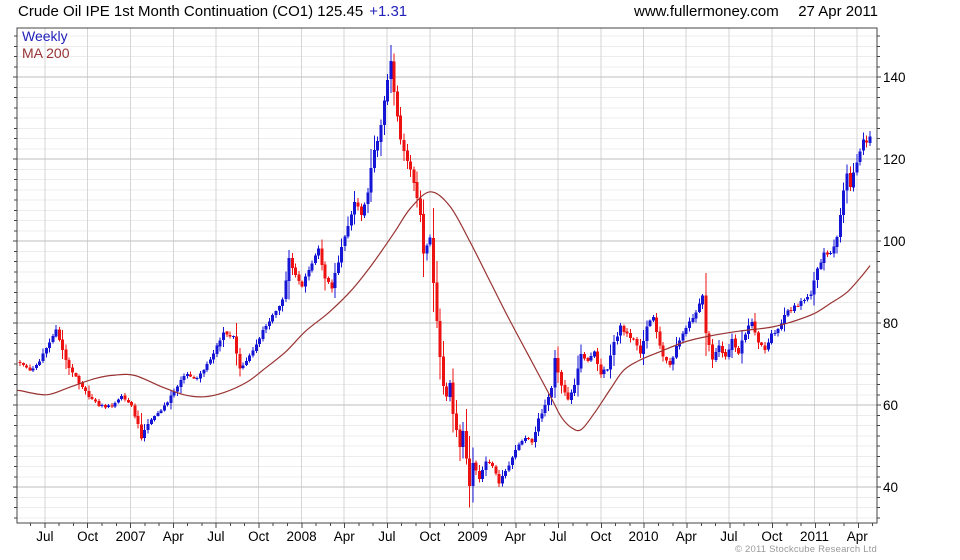 The height and width of the screenshot is (560, 960). What do you see at coordinates (429, 536) in the screenshot?
I see `x-tick-label: Oct` at bounding box center [429, 536].